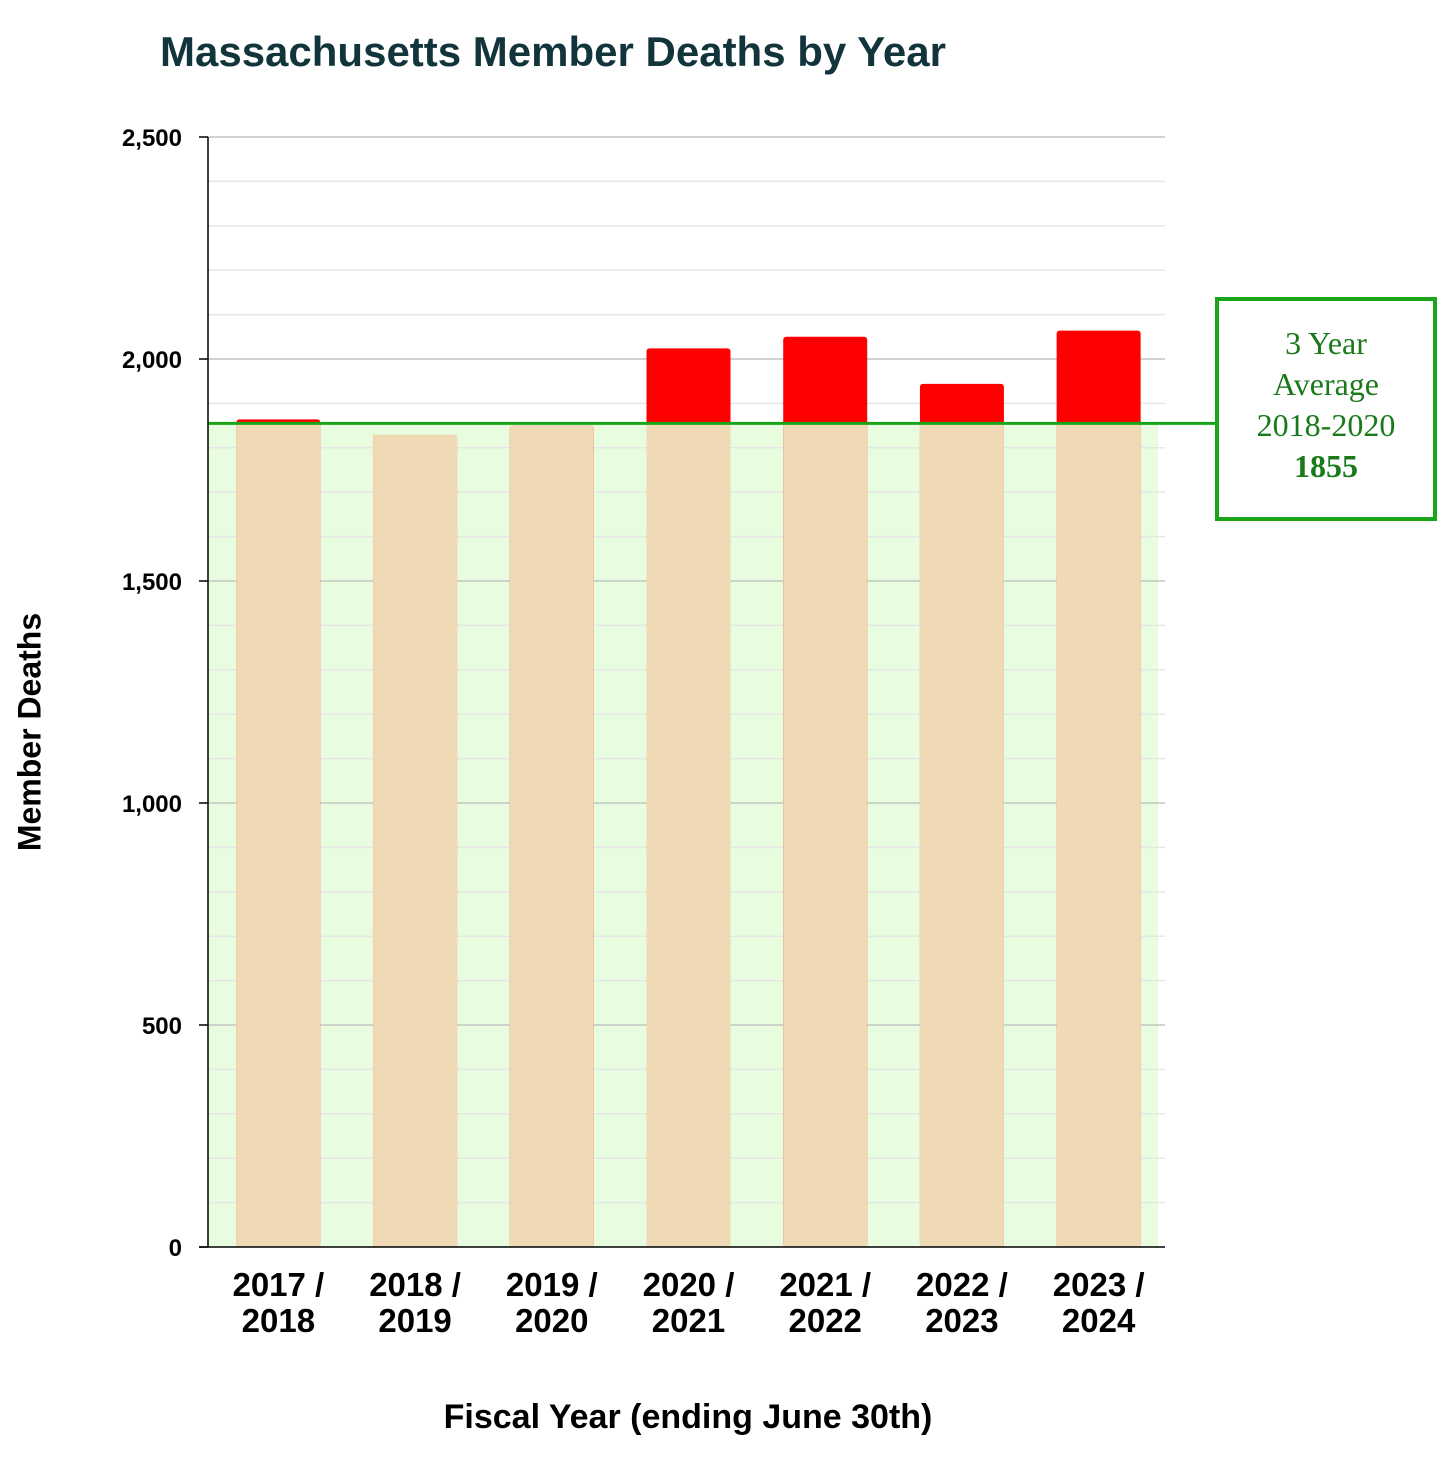 This screenshot has width=1456, height=1476. What do you see at coordinates (689, 1284) in the screenshot?
I see `x-tick-label: 2020 /` at bounding box center [689, 1284].